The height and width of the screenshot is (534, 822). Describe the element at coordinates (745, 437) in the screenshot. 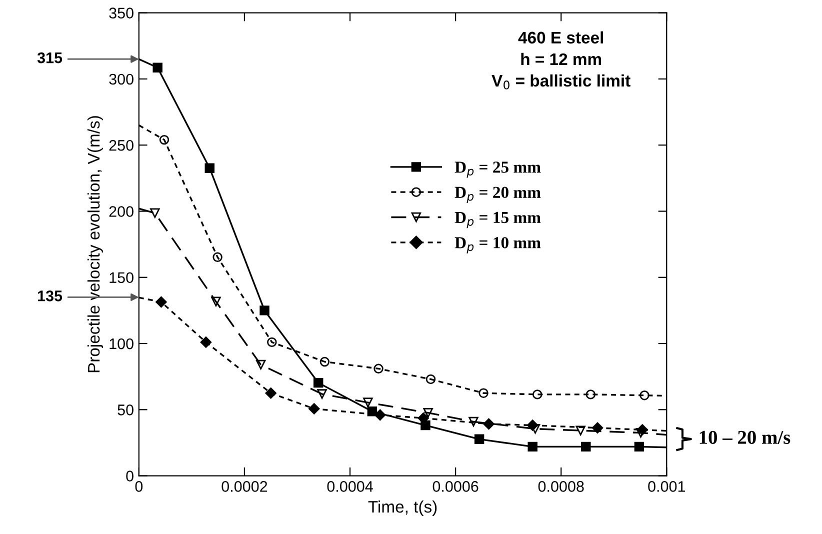

I see `text: 10 – 20 m/s` at that location.